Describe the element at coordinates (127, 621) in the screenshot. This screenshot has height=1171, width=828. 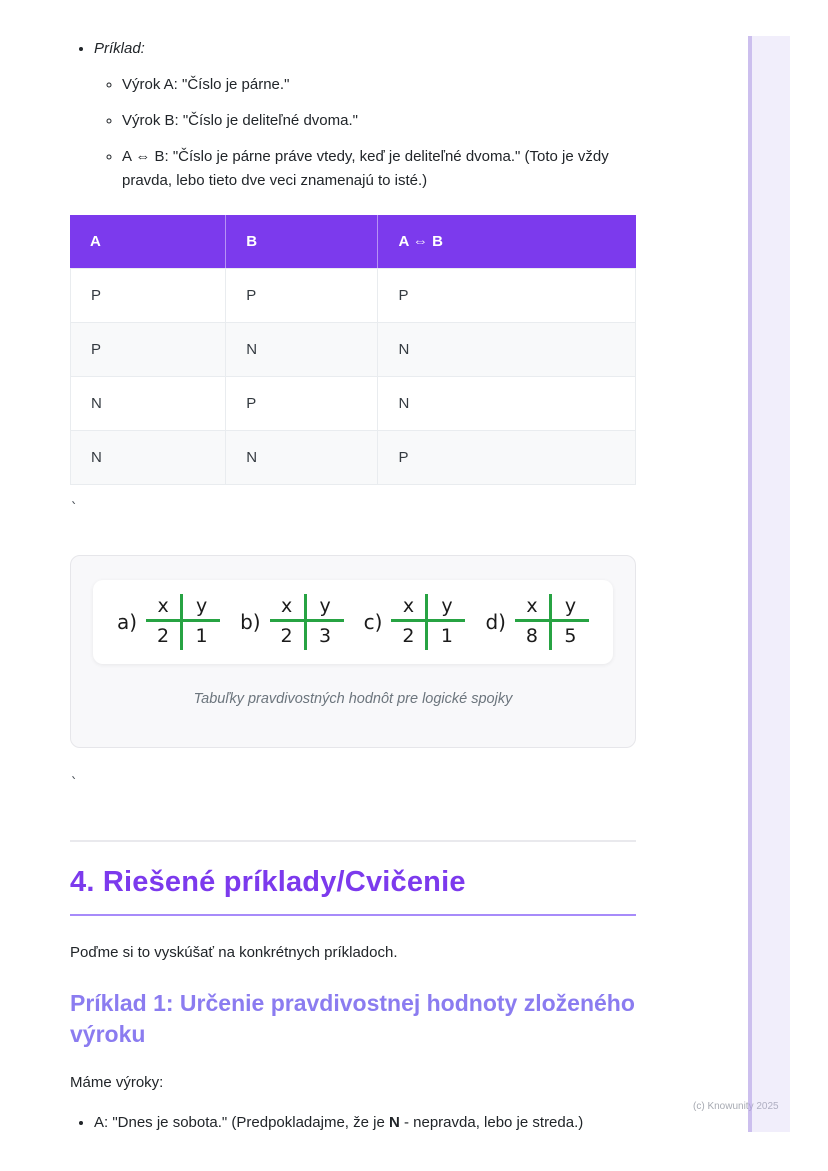
I see `mini-table-label: a)` at that location.